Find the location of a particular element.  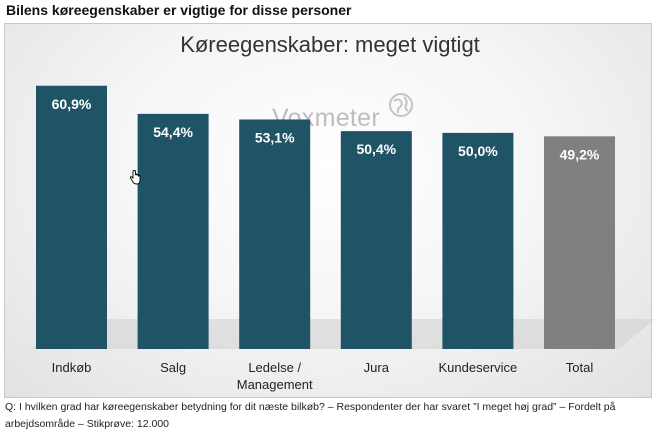

data-label-3: 50,4% is located at coordinates (376, 149).